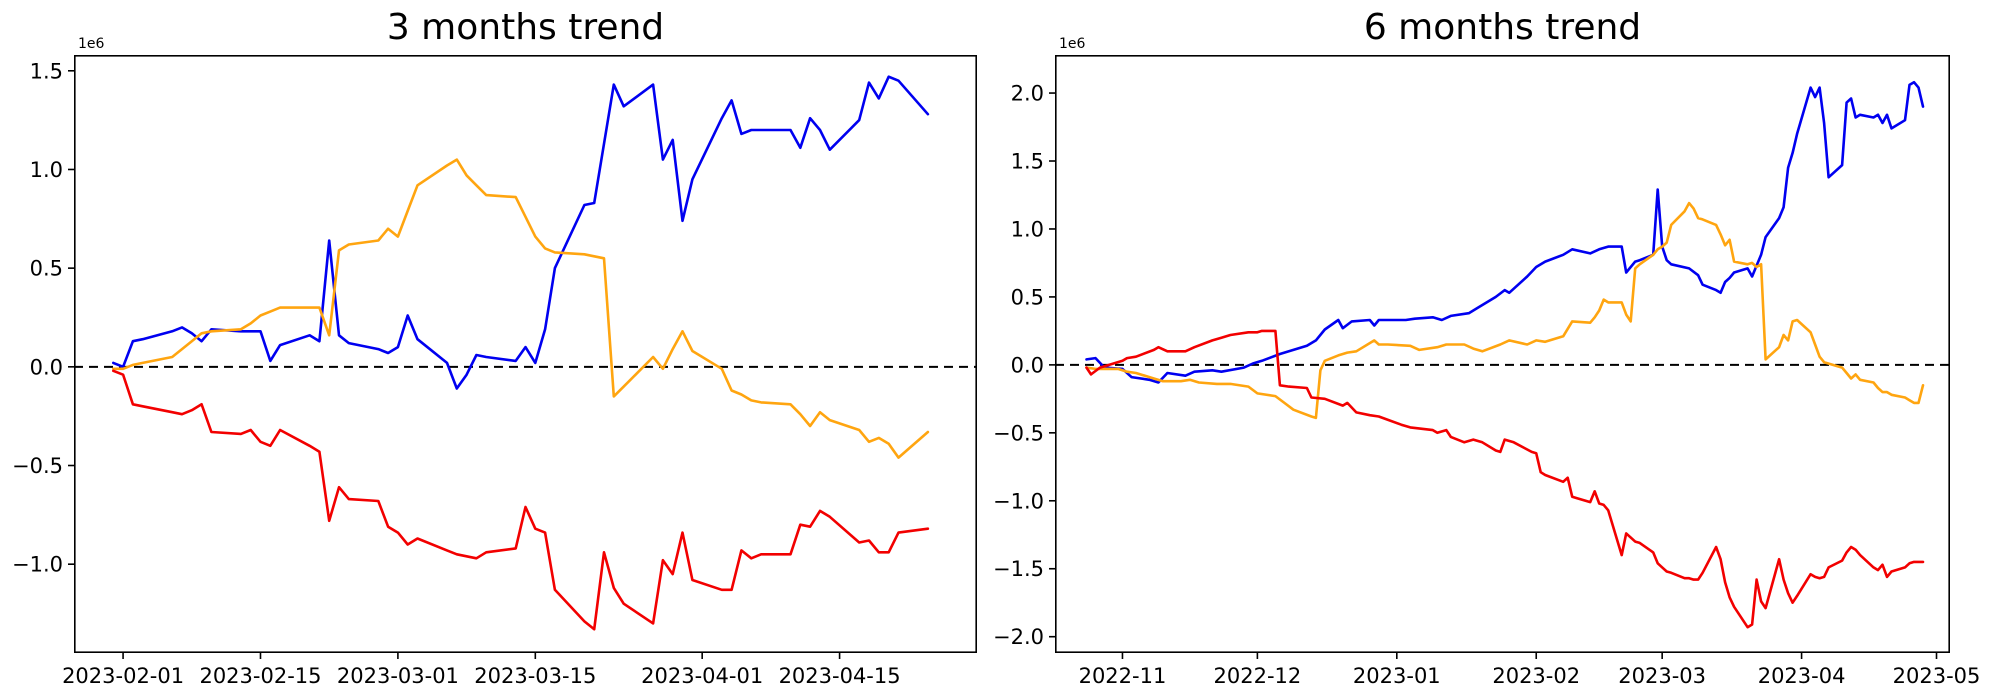  What do you see at coordinates (260, 676) in the screenshot?
I see `x-tick-label: 2023-02-15` at bounding box center [260, 676].